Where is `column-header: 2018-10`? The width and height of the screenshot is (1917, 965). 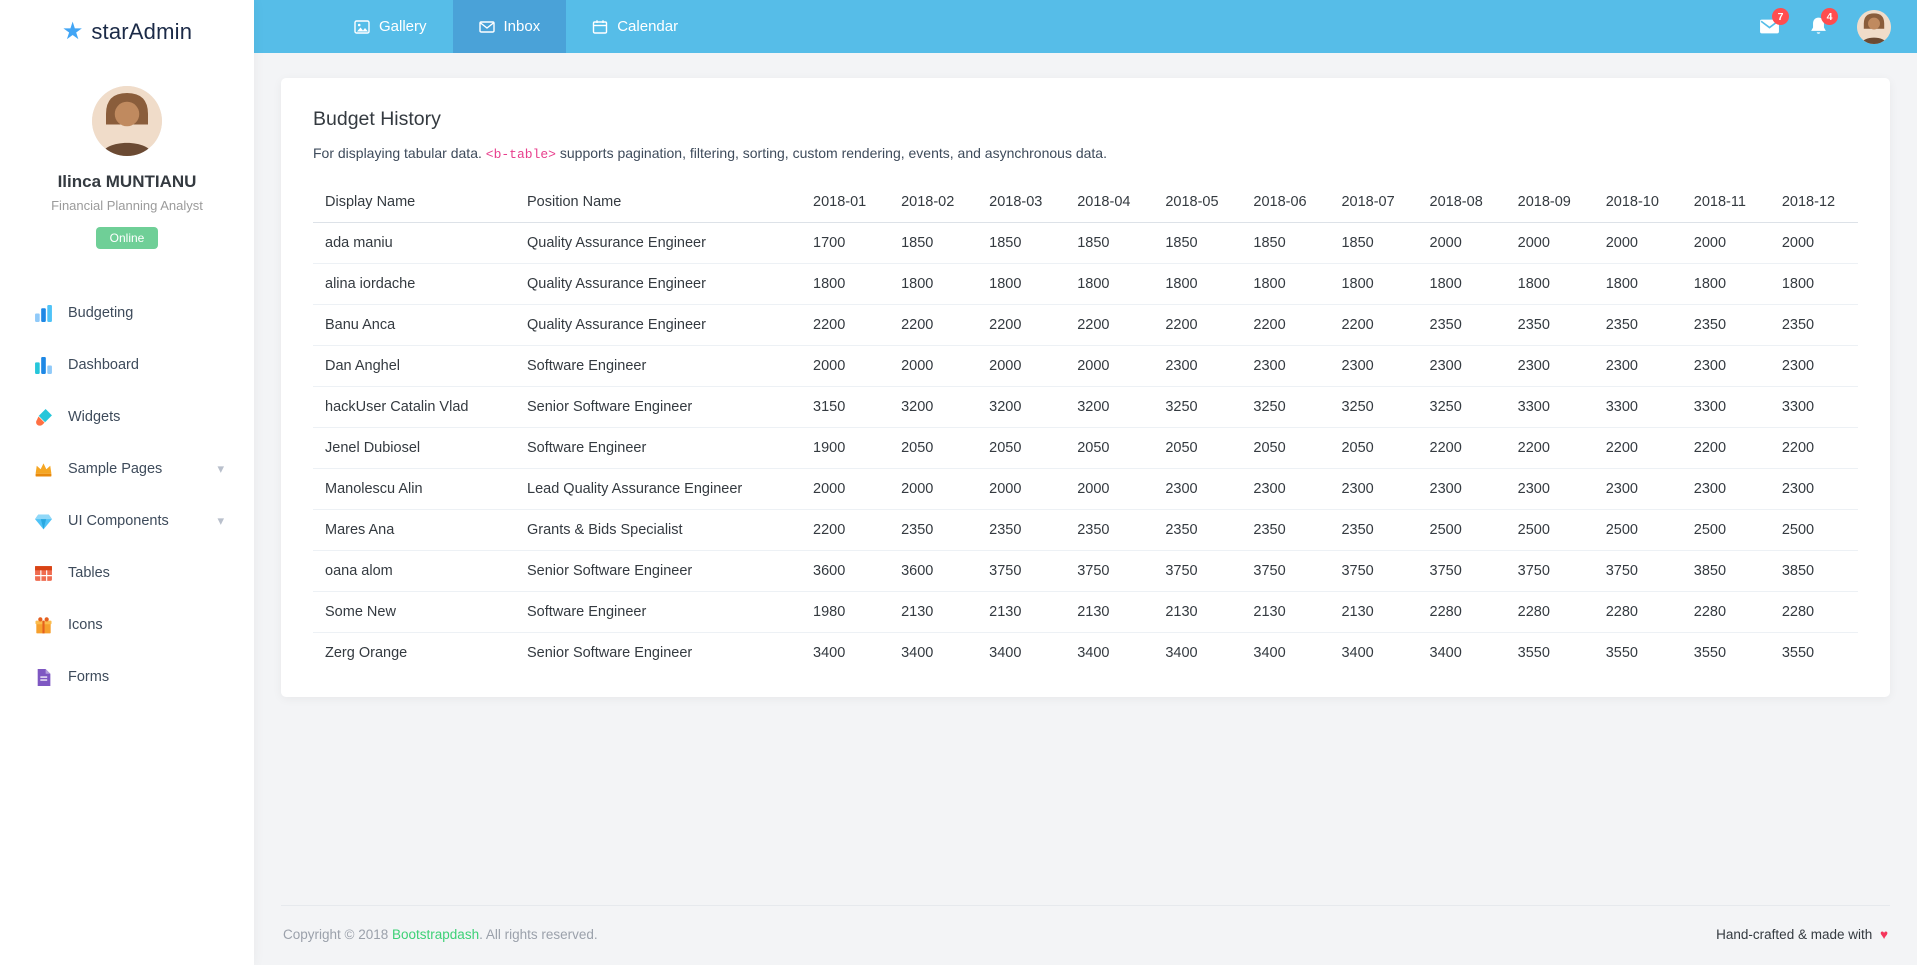
column-header: 2018-10 is located at coordinates (1637, 202).